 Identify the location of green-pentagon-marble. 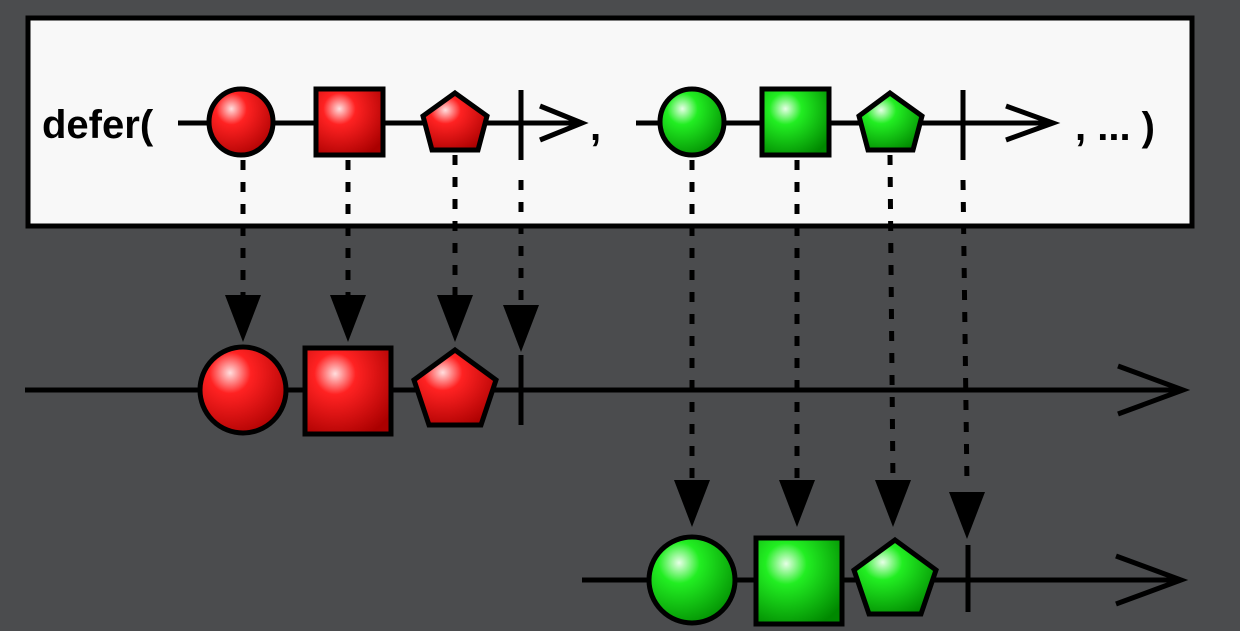
(890, 121).